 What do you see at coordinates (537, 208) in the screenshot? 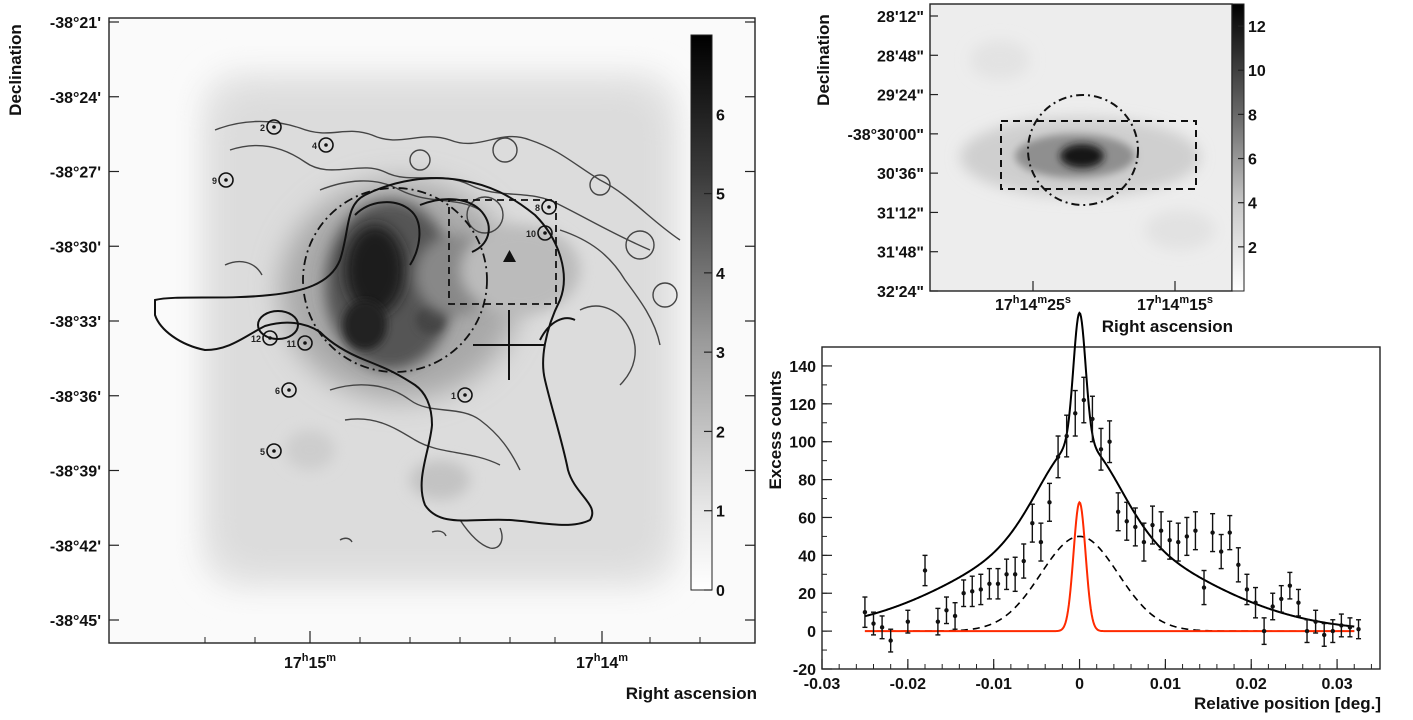
I see `source-label: 8` at bounding box center [537, 208].